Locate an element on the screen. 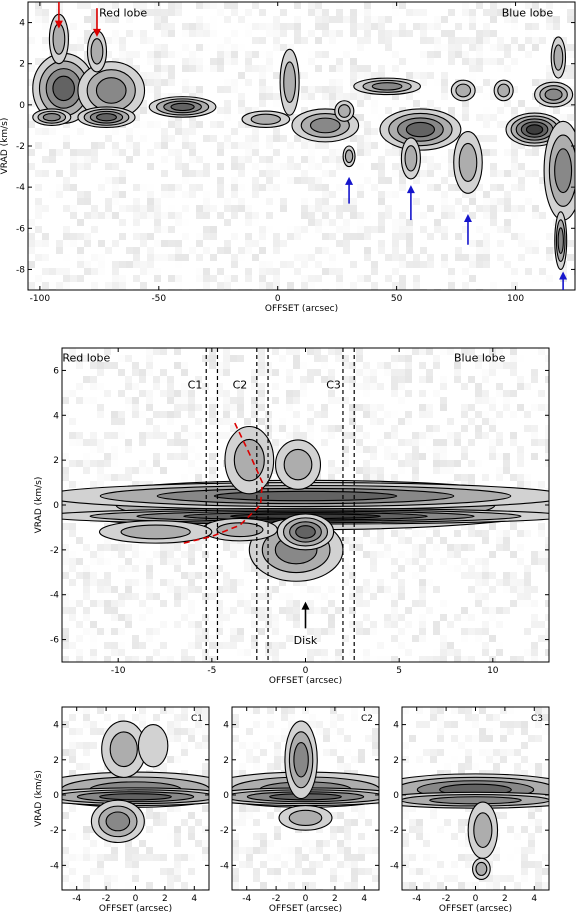  y-tick-label: 4 is located at coordinates (56, 726).